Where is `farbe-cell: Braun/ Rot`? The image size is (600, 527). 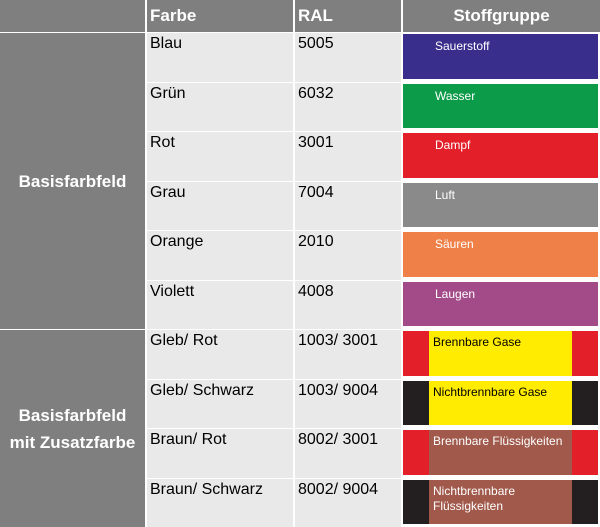 farbe-cell: Braun/ Rot is located at coordinates (220, 453).